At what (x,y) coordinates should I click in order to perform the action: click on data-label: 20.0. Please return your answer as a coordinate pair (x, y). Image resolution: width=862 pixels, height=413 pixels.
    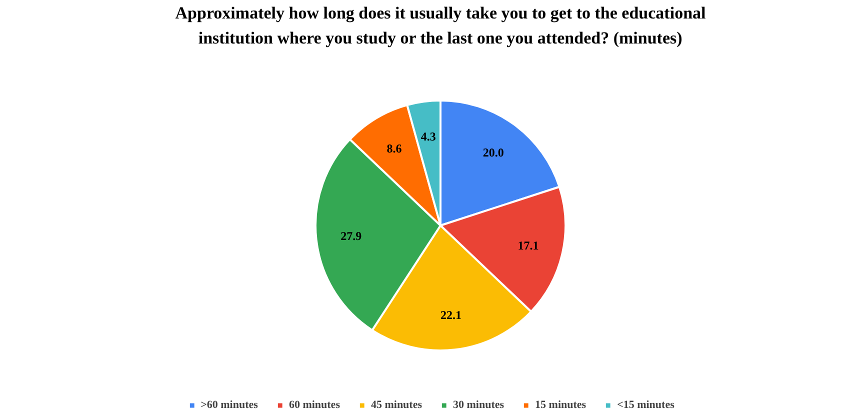
    Looking at the image, I should click on (493, 153).